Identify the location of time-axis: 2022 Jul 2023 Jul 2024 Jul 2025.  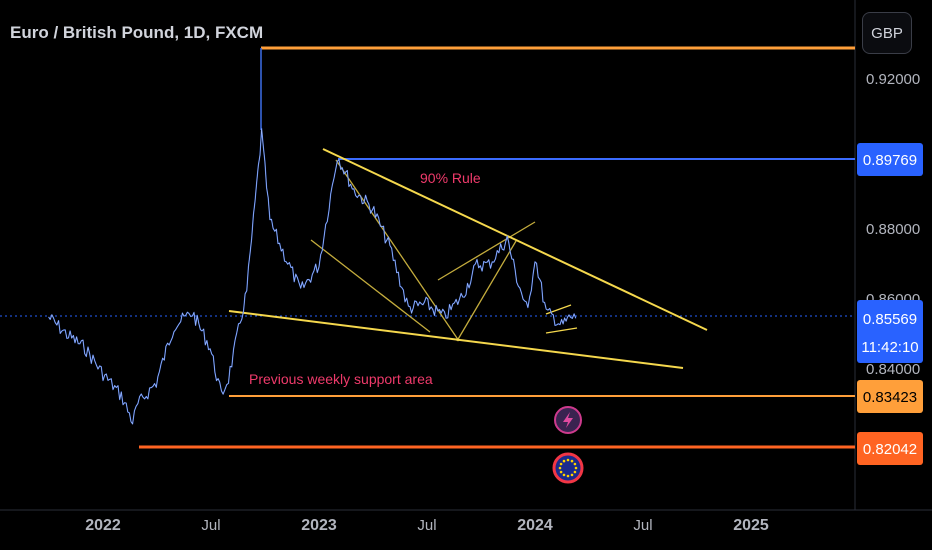
(427, 525).